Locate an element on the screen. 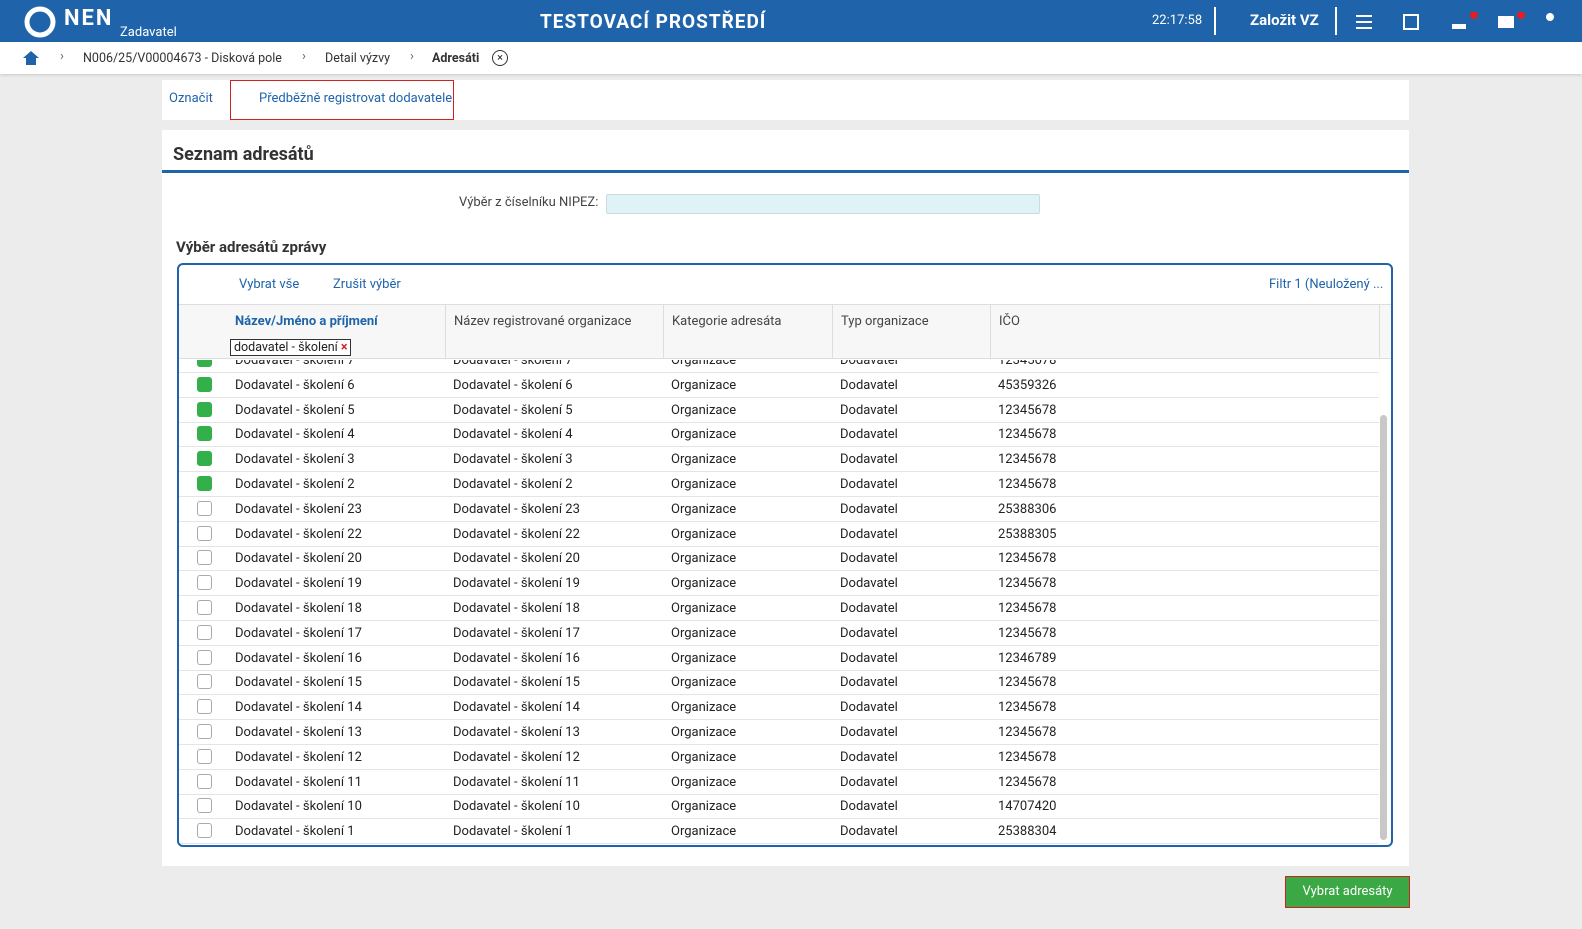 This screenshot has width=1582, height=929. cell-name: Dodavatel - školení 15 is located at coordinates (298, 683).